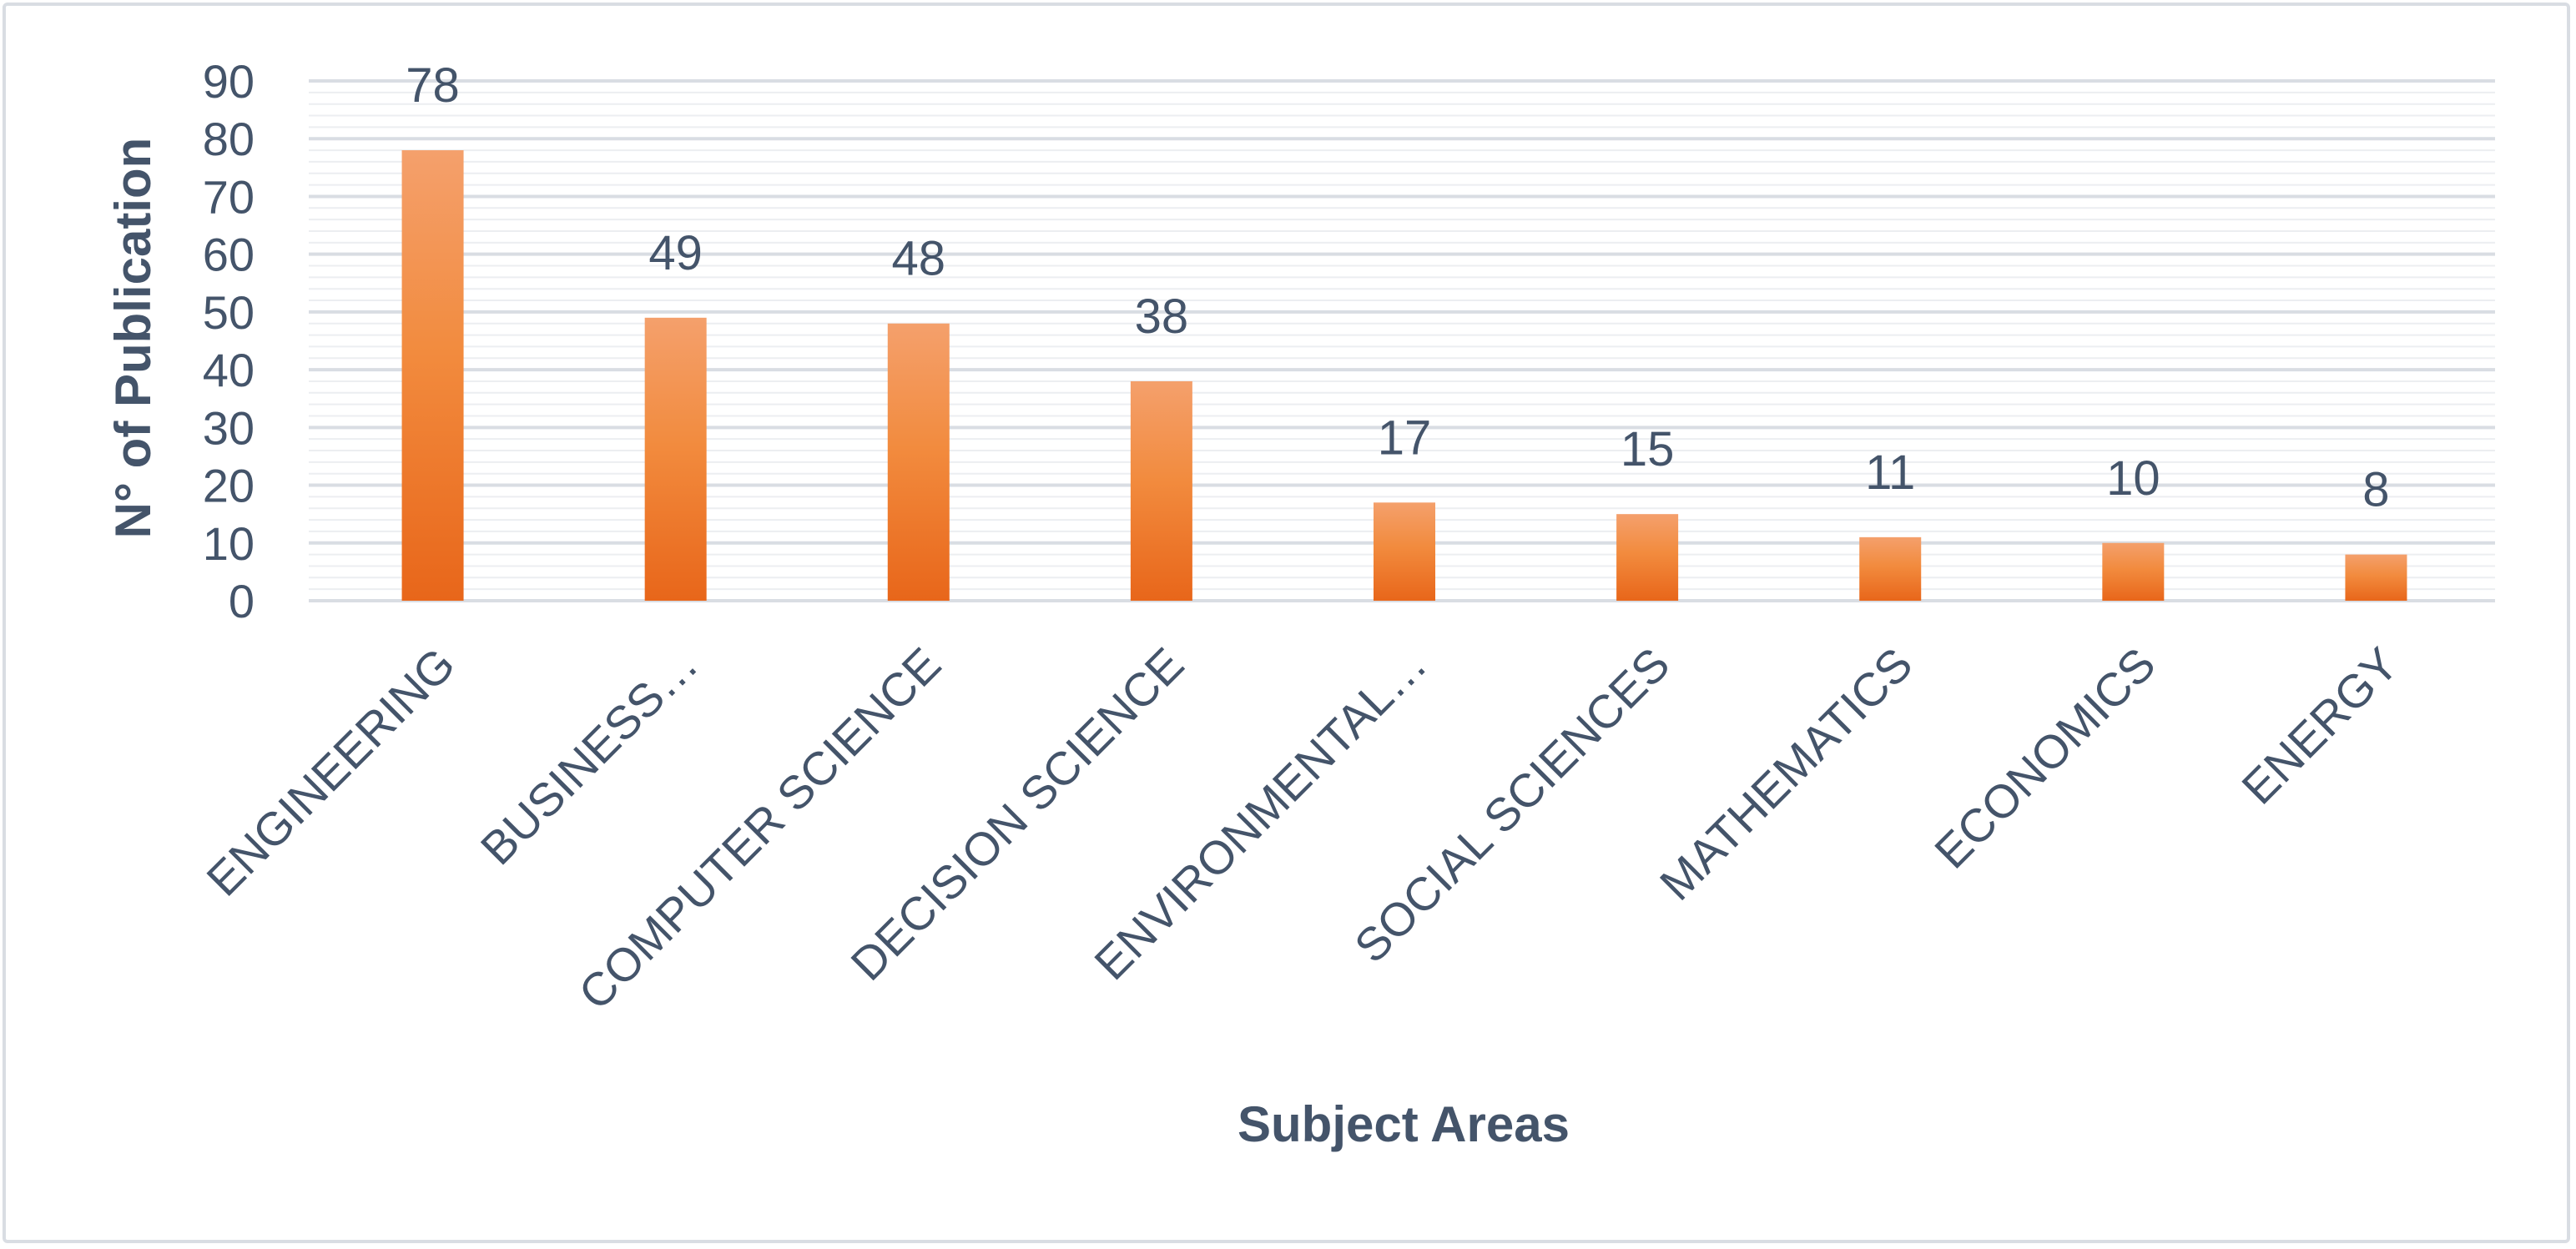 This screenshot has height=1249, width=2576. What do you see at coordinates (229, 196) in the screenshot?
I see `y-tick-label: 70` at bounding box center [229, 196].